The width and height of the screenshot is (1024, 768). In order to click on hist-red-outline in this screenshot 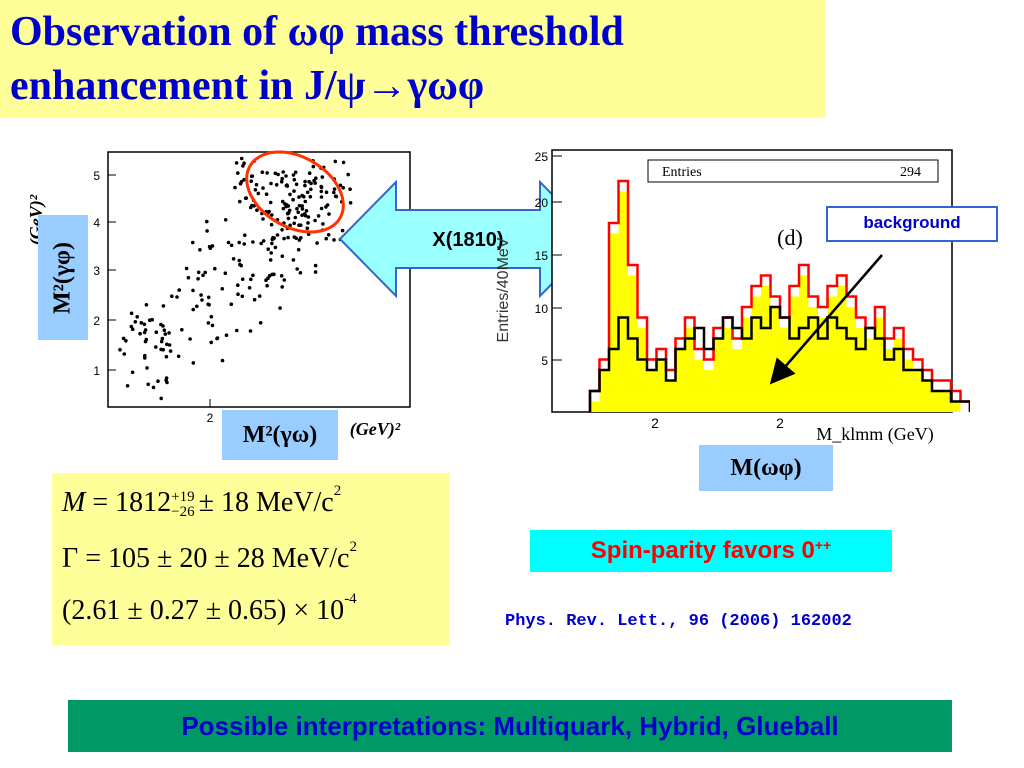, I will do `click(779, 295)`.